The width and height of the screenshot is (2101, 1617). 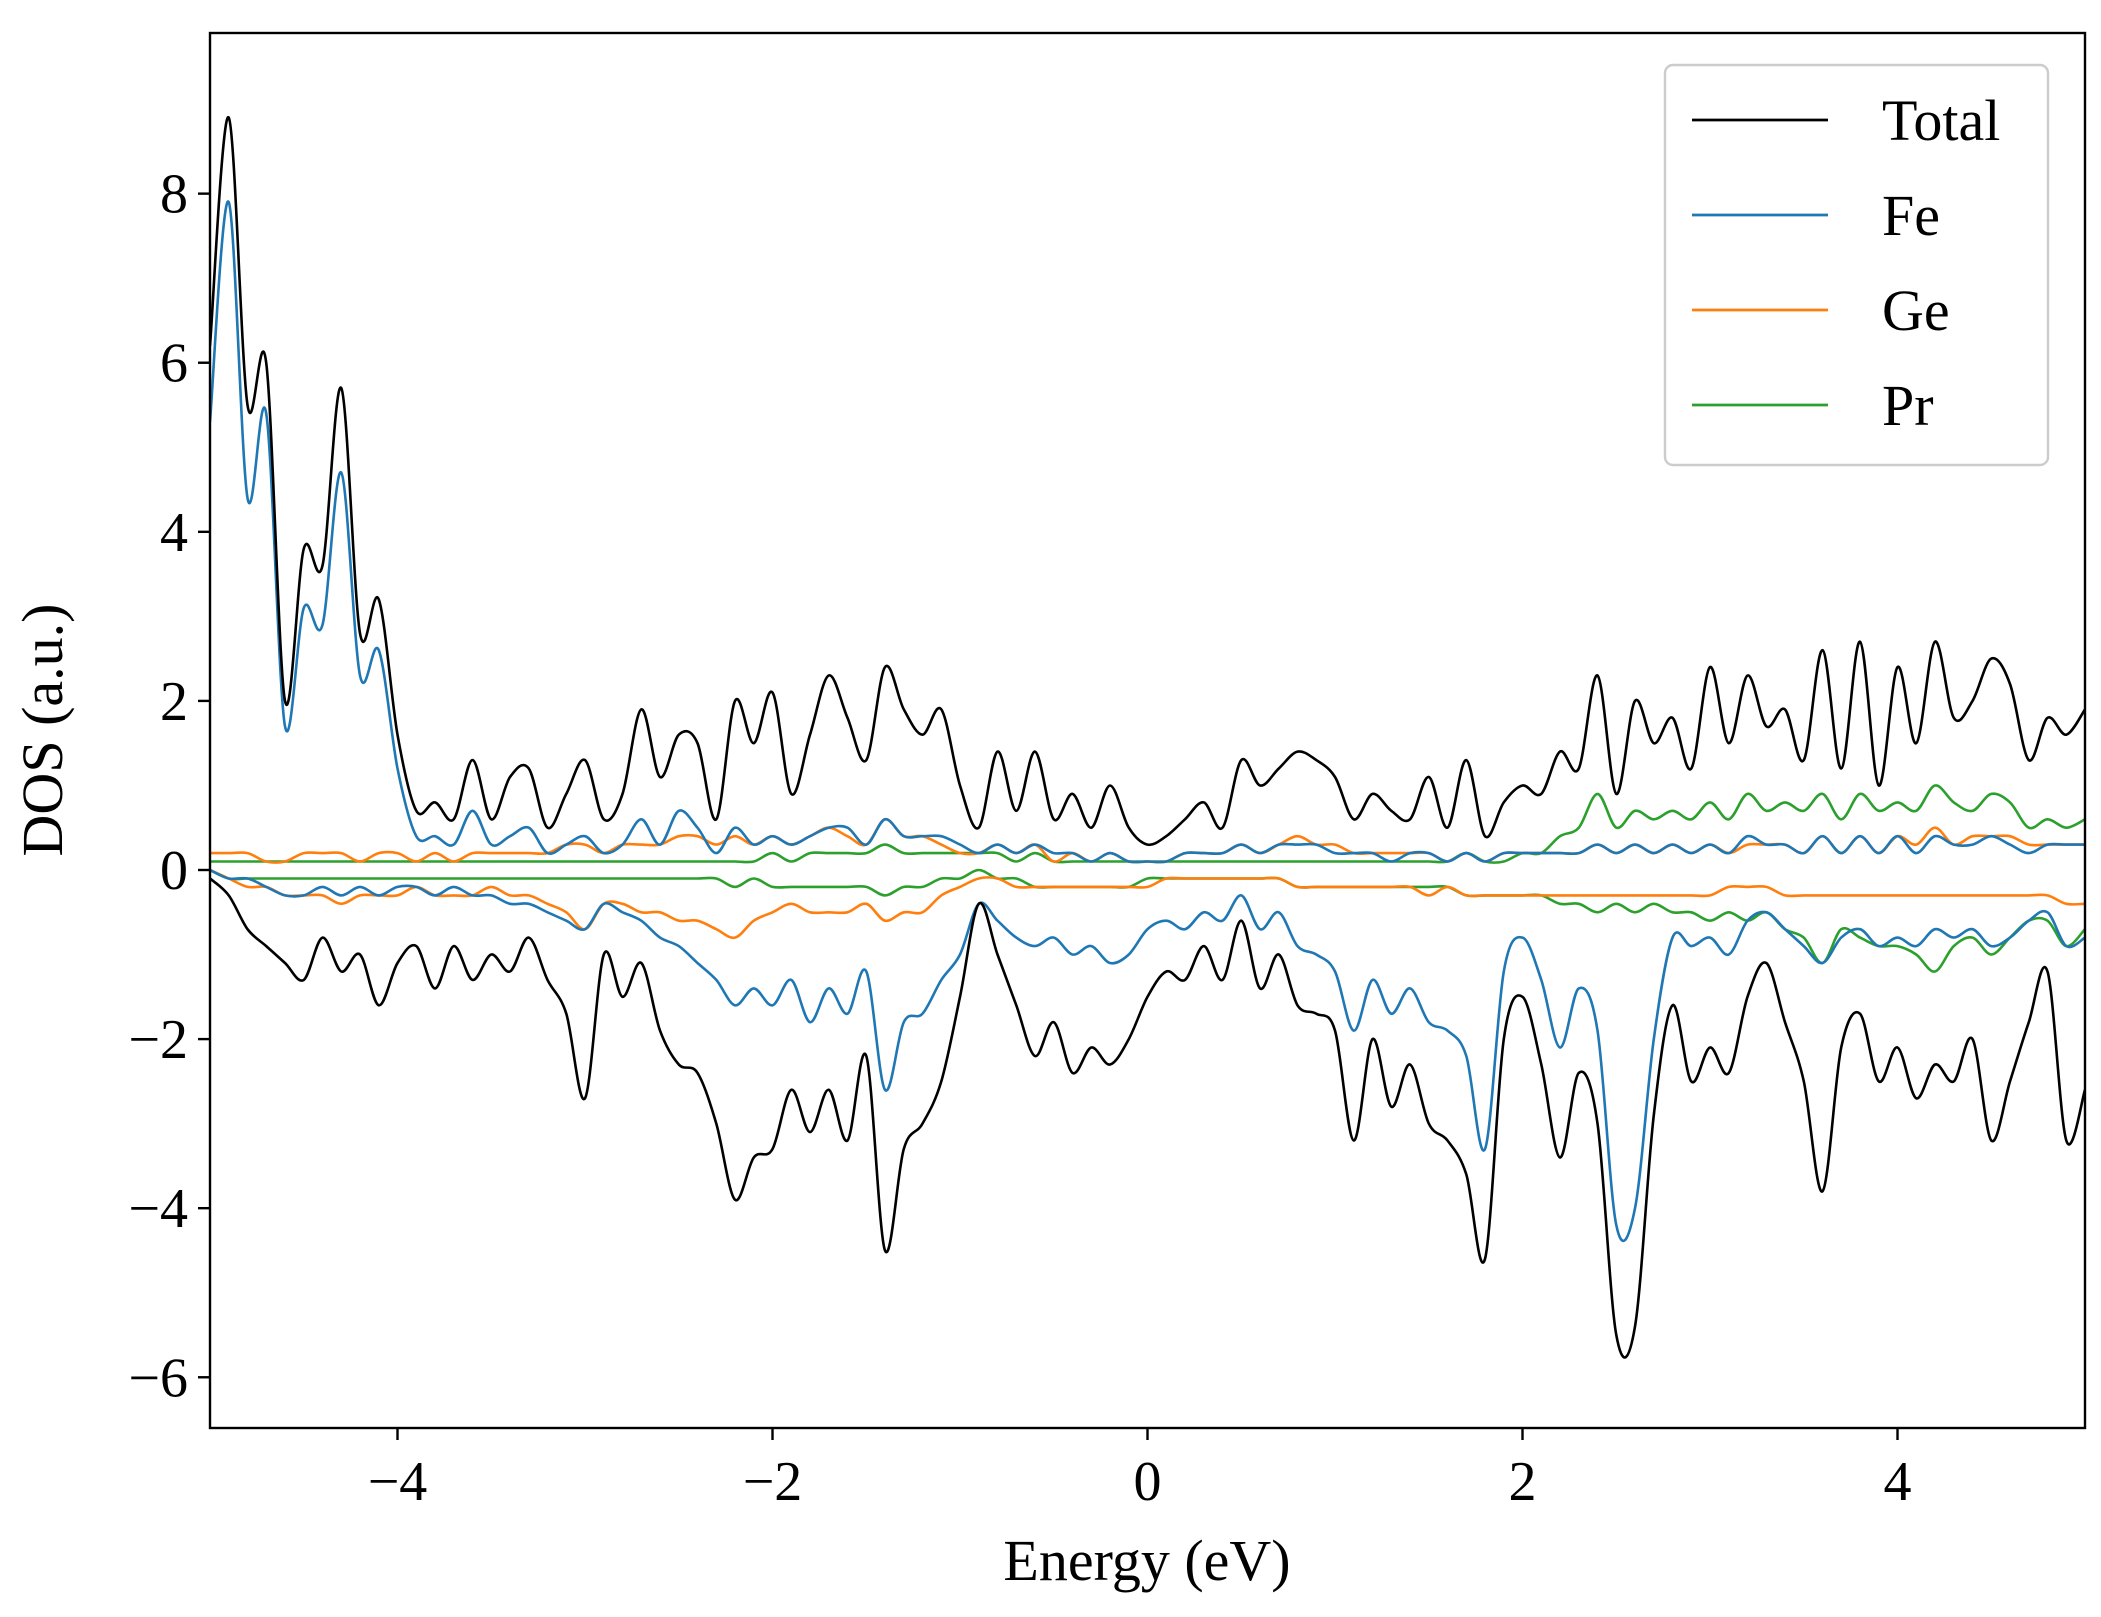 I want to click on series-line-ge-spin-down, so click(x=1147, y=904).